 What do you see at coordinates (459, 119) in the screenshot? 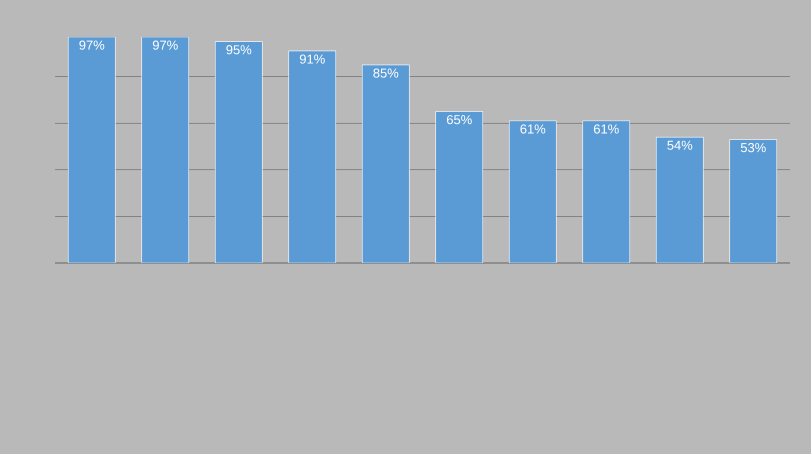
I see `data-label: 65%` at bounding box center [459, 119].